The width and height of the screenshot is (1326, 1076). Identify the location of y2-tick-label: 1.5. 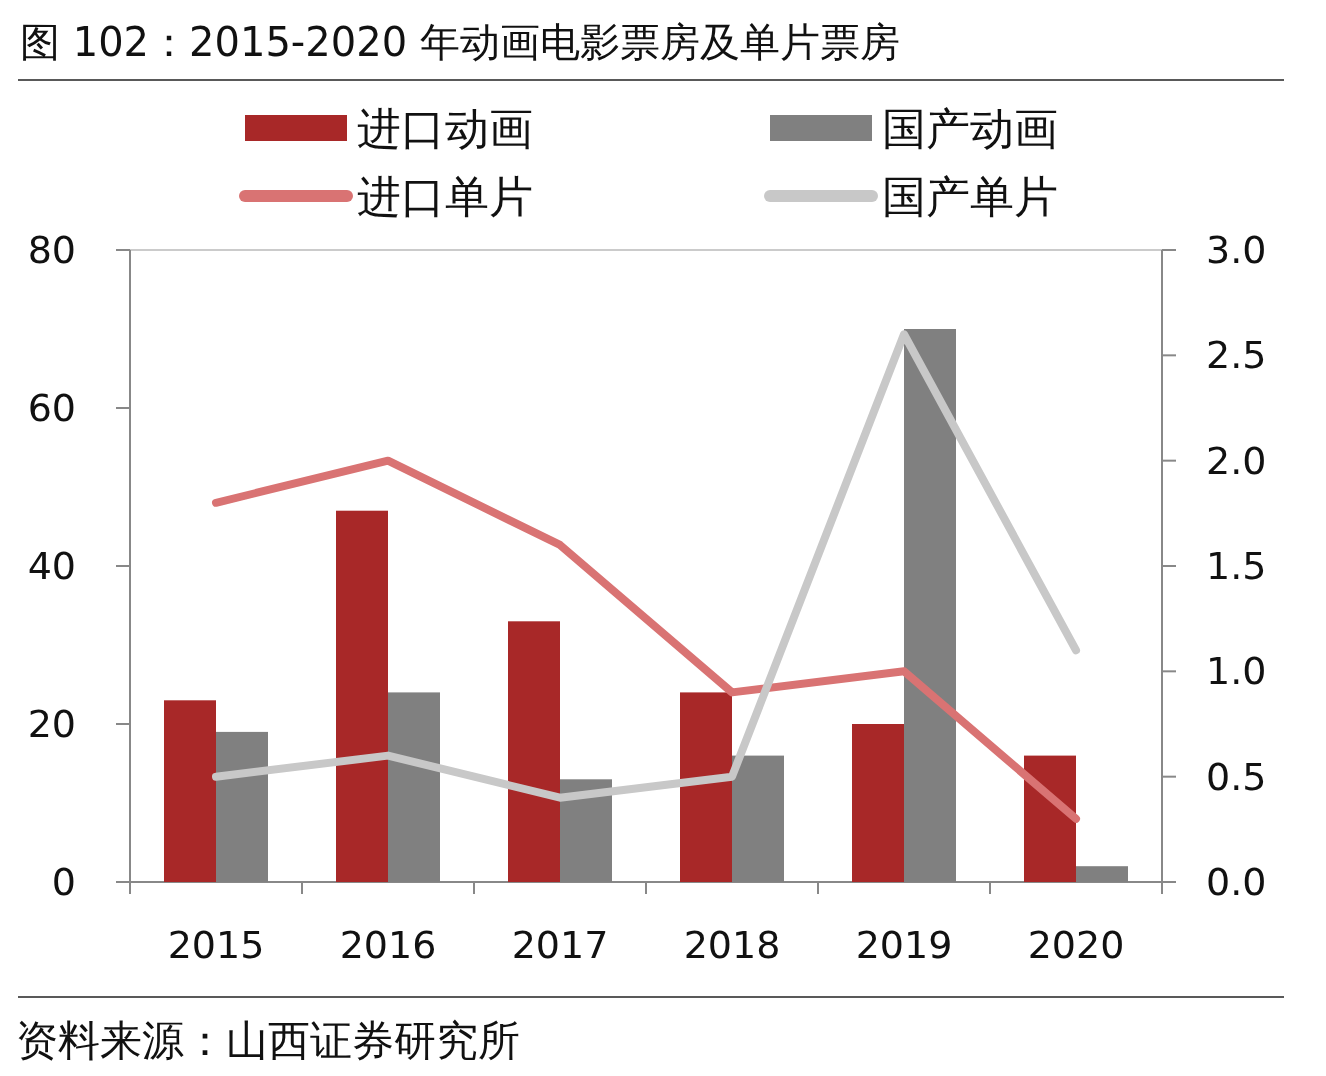
(1236, 566).